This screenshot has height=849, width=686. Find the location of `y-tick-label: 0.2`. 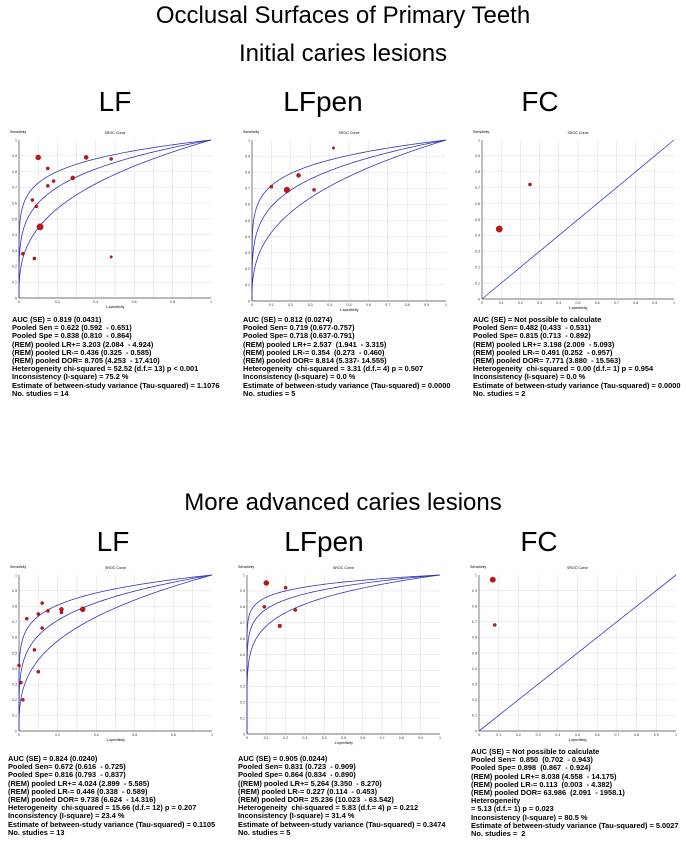

y-tick-label: 0.2 is located at coordinates (242, 703).